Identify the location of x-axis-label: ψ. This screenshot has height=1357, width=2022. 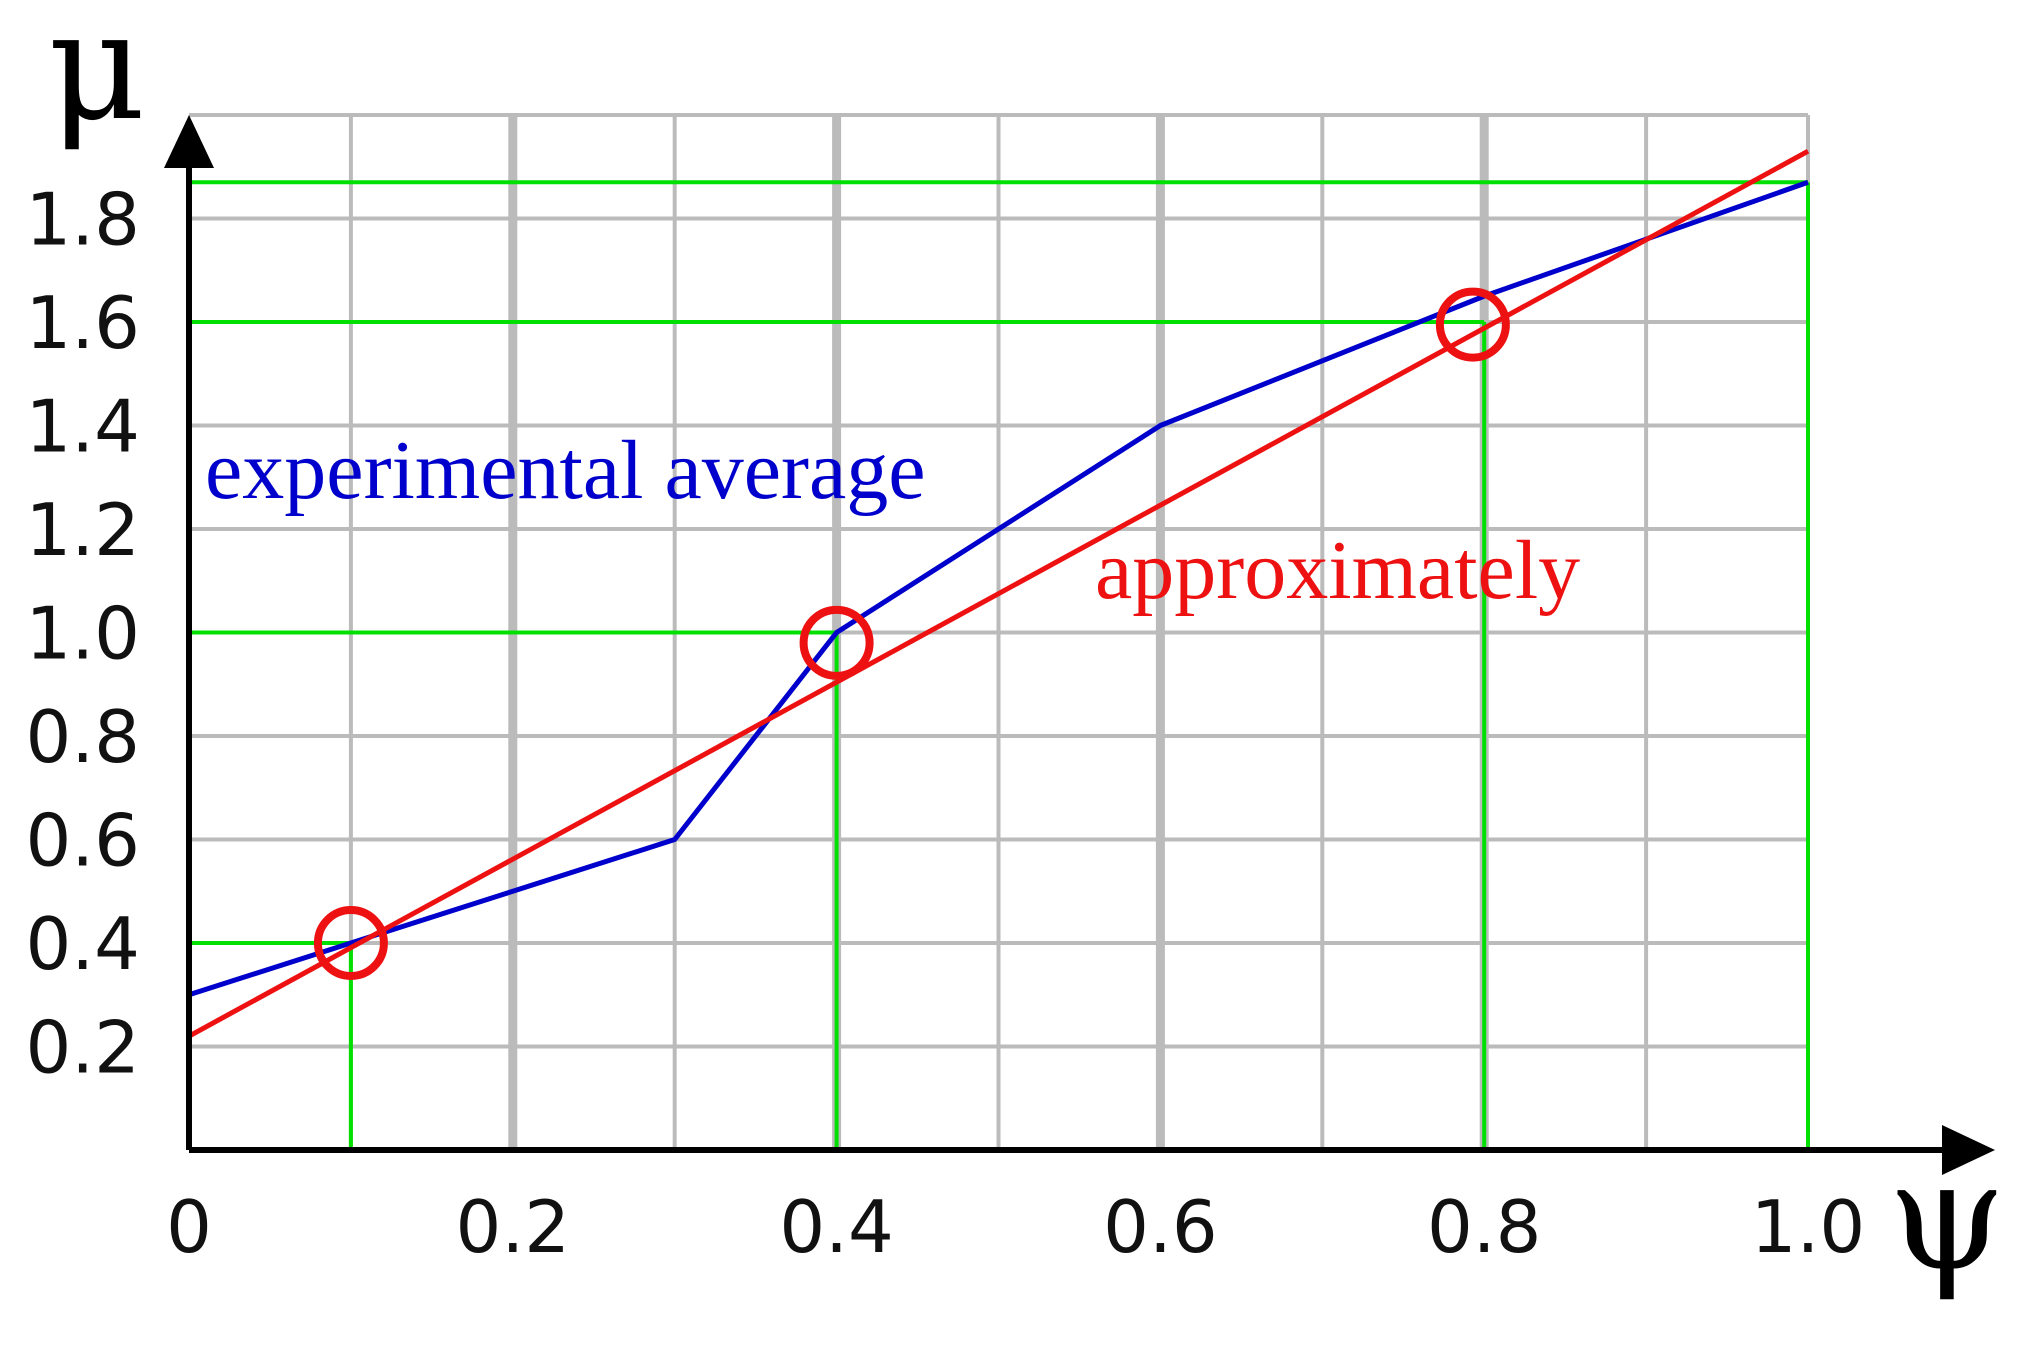
(1947, 1217).